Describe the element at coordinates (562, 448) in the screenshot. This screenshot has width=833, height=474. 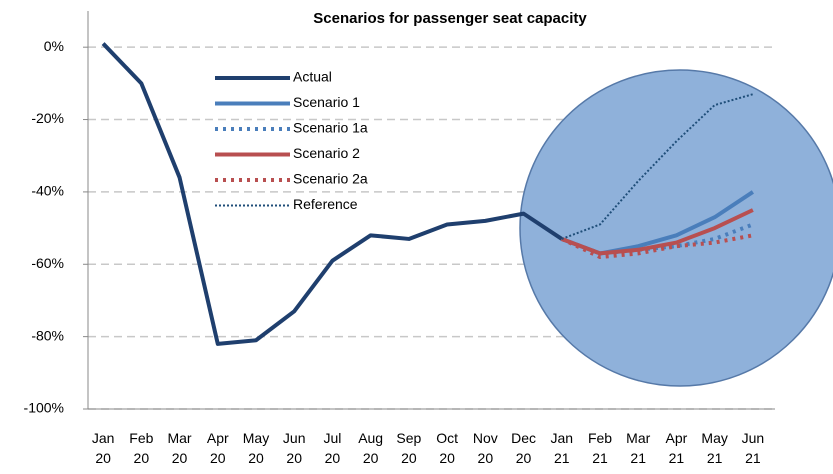
I see `x-tick-label: Jan 21` at that location.